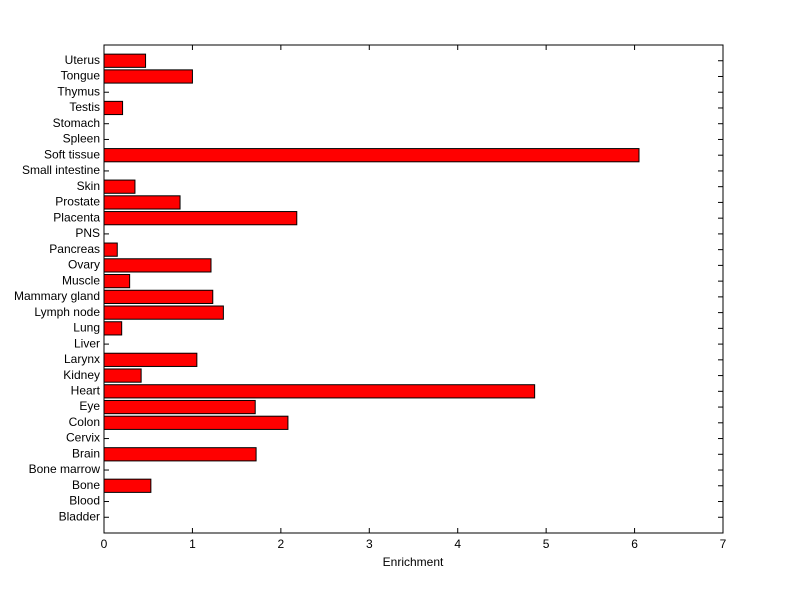  Describe the element at coordinates (104, 544) in the screenshot. I see `x-tick-label: 0` at that location.